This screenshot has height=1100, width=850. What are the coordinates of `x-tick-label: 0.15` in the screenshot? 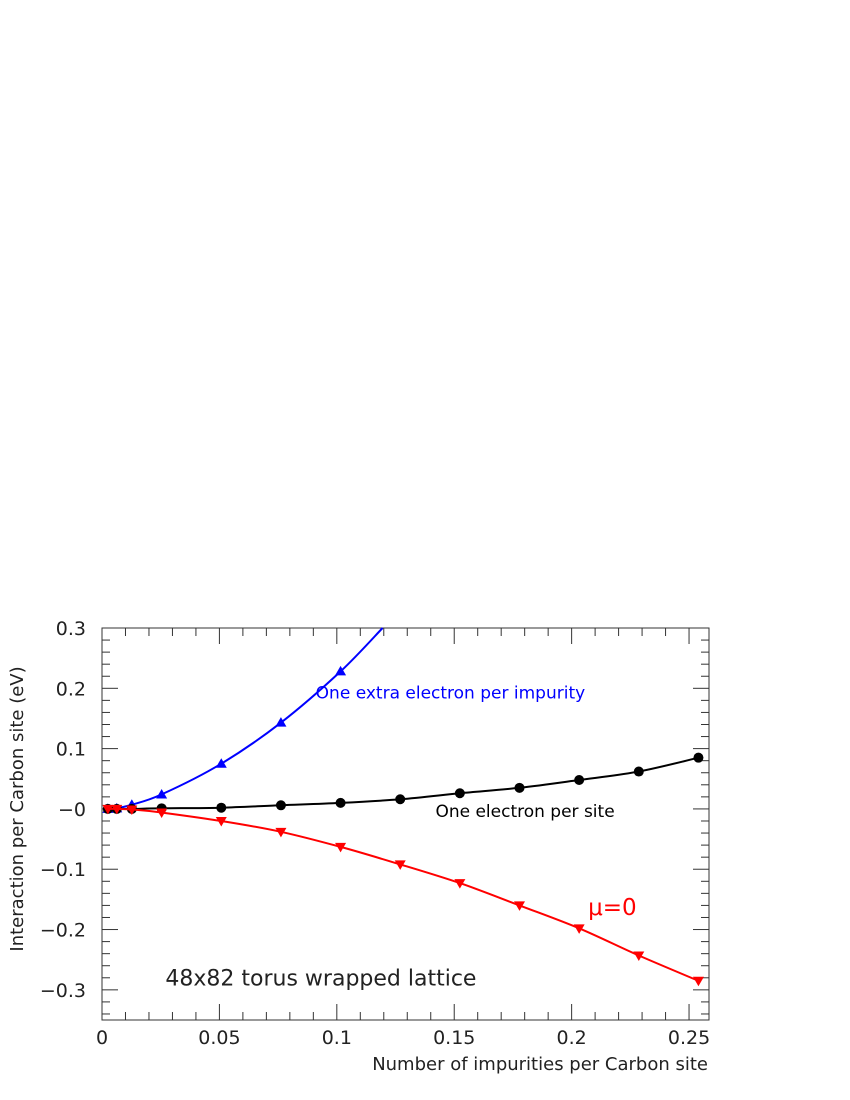 It's located at (454, 1038).